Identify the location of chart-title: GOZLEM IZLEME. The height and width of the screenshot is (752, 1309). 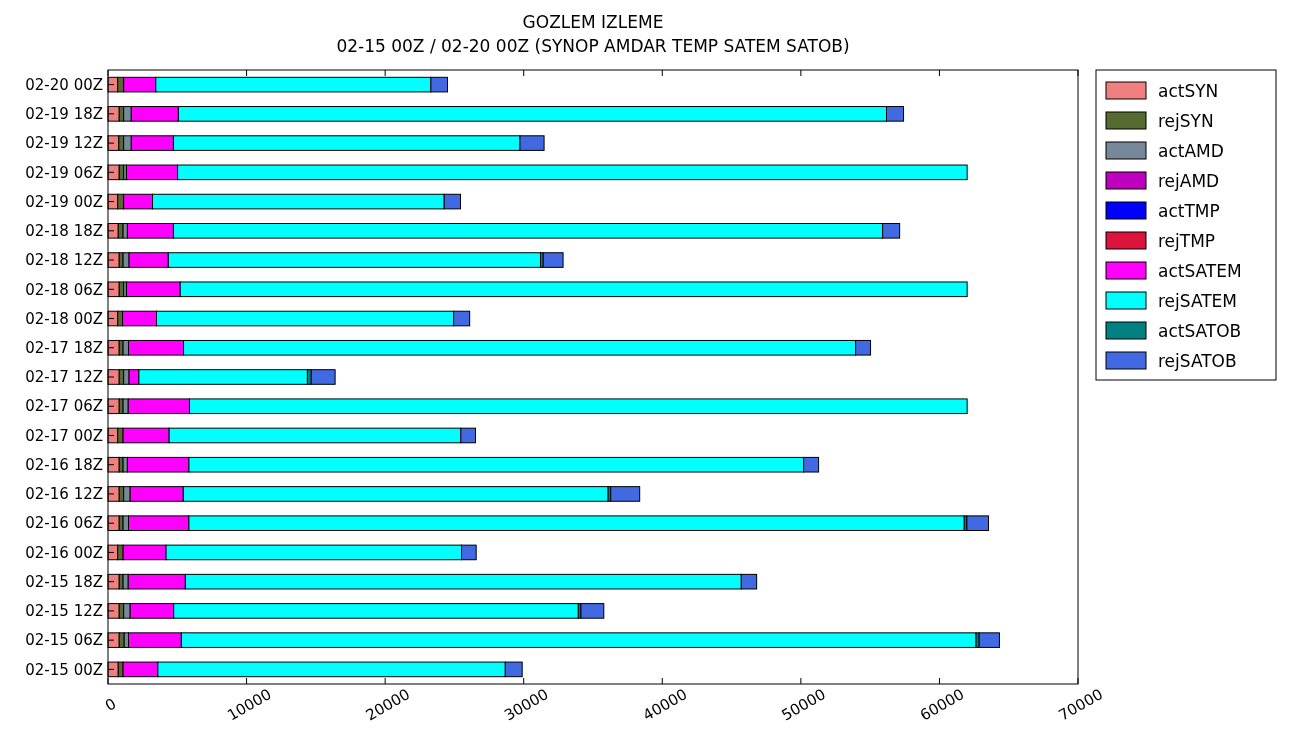
(593, 22).